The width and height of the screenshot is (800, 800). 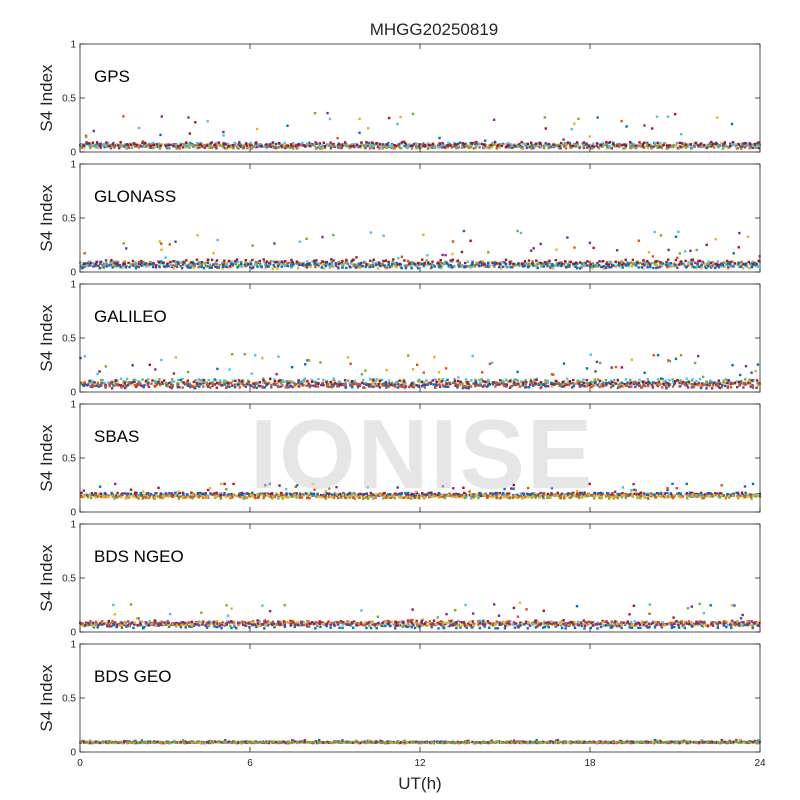 I want to click on panel-label: GPS, so click(x=112, y=76).